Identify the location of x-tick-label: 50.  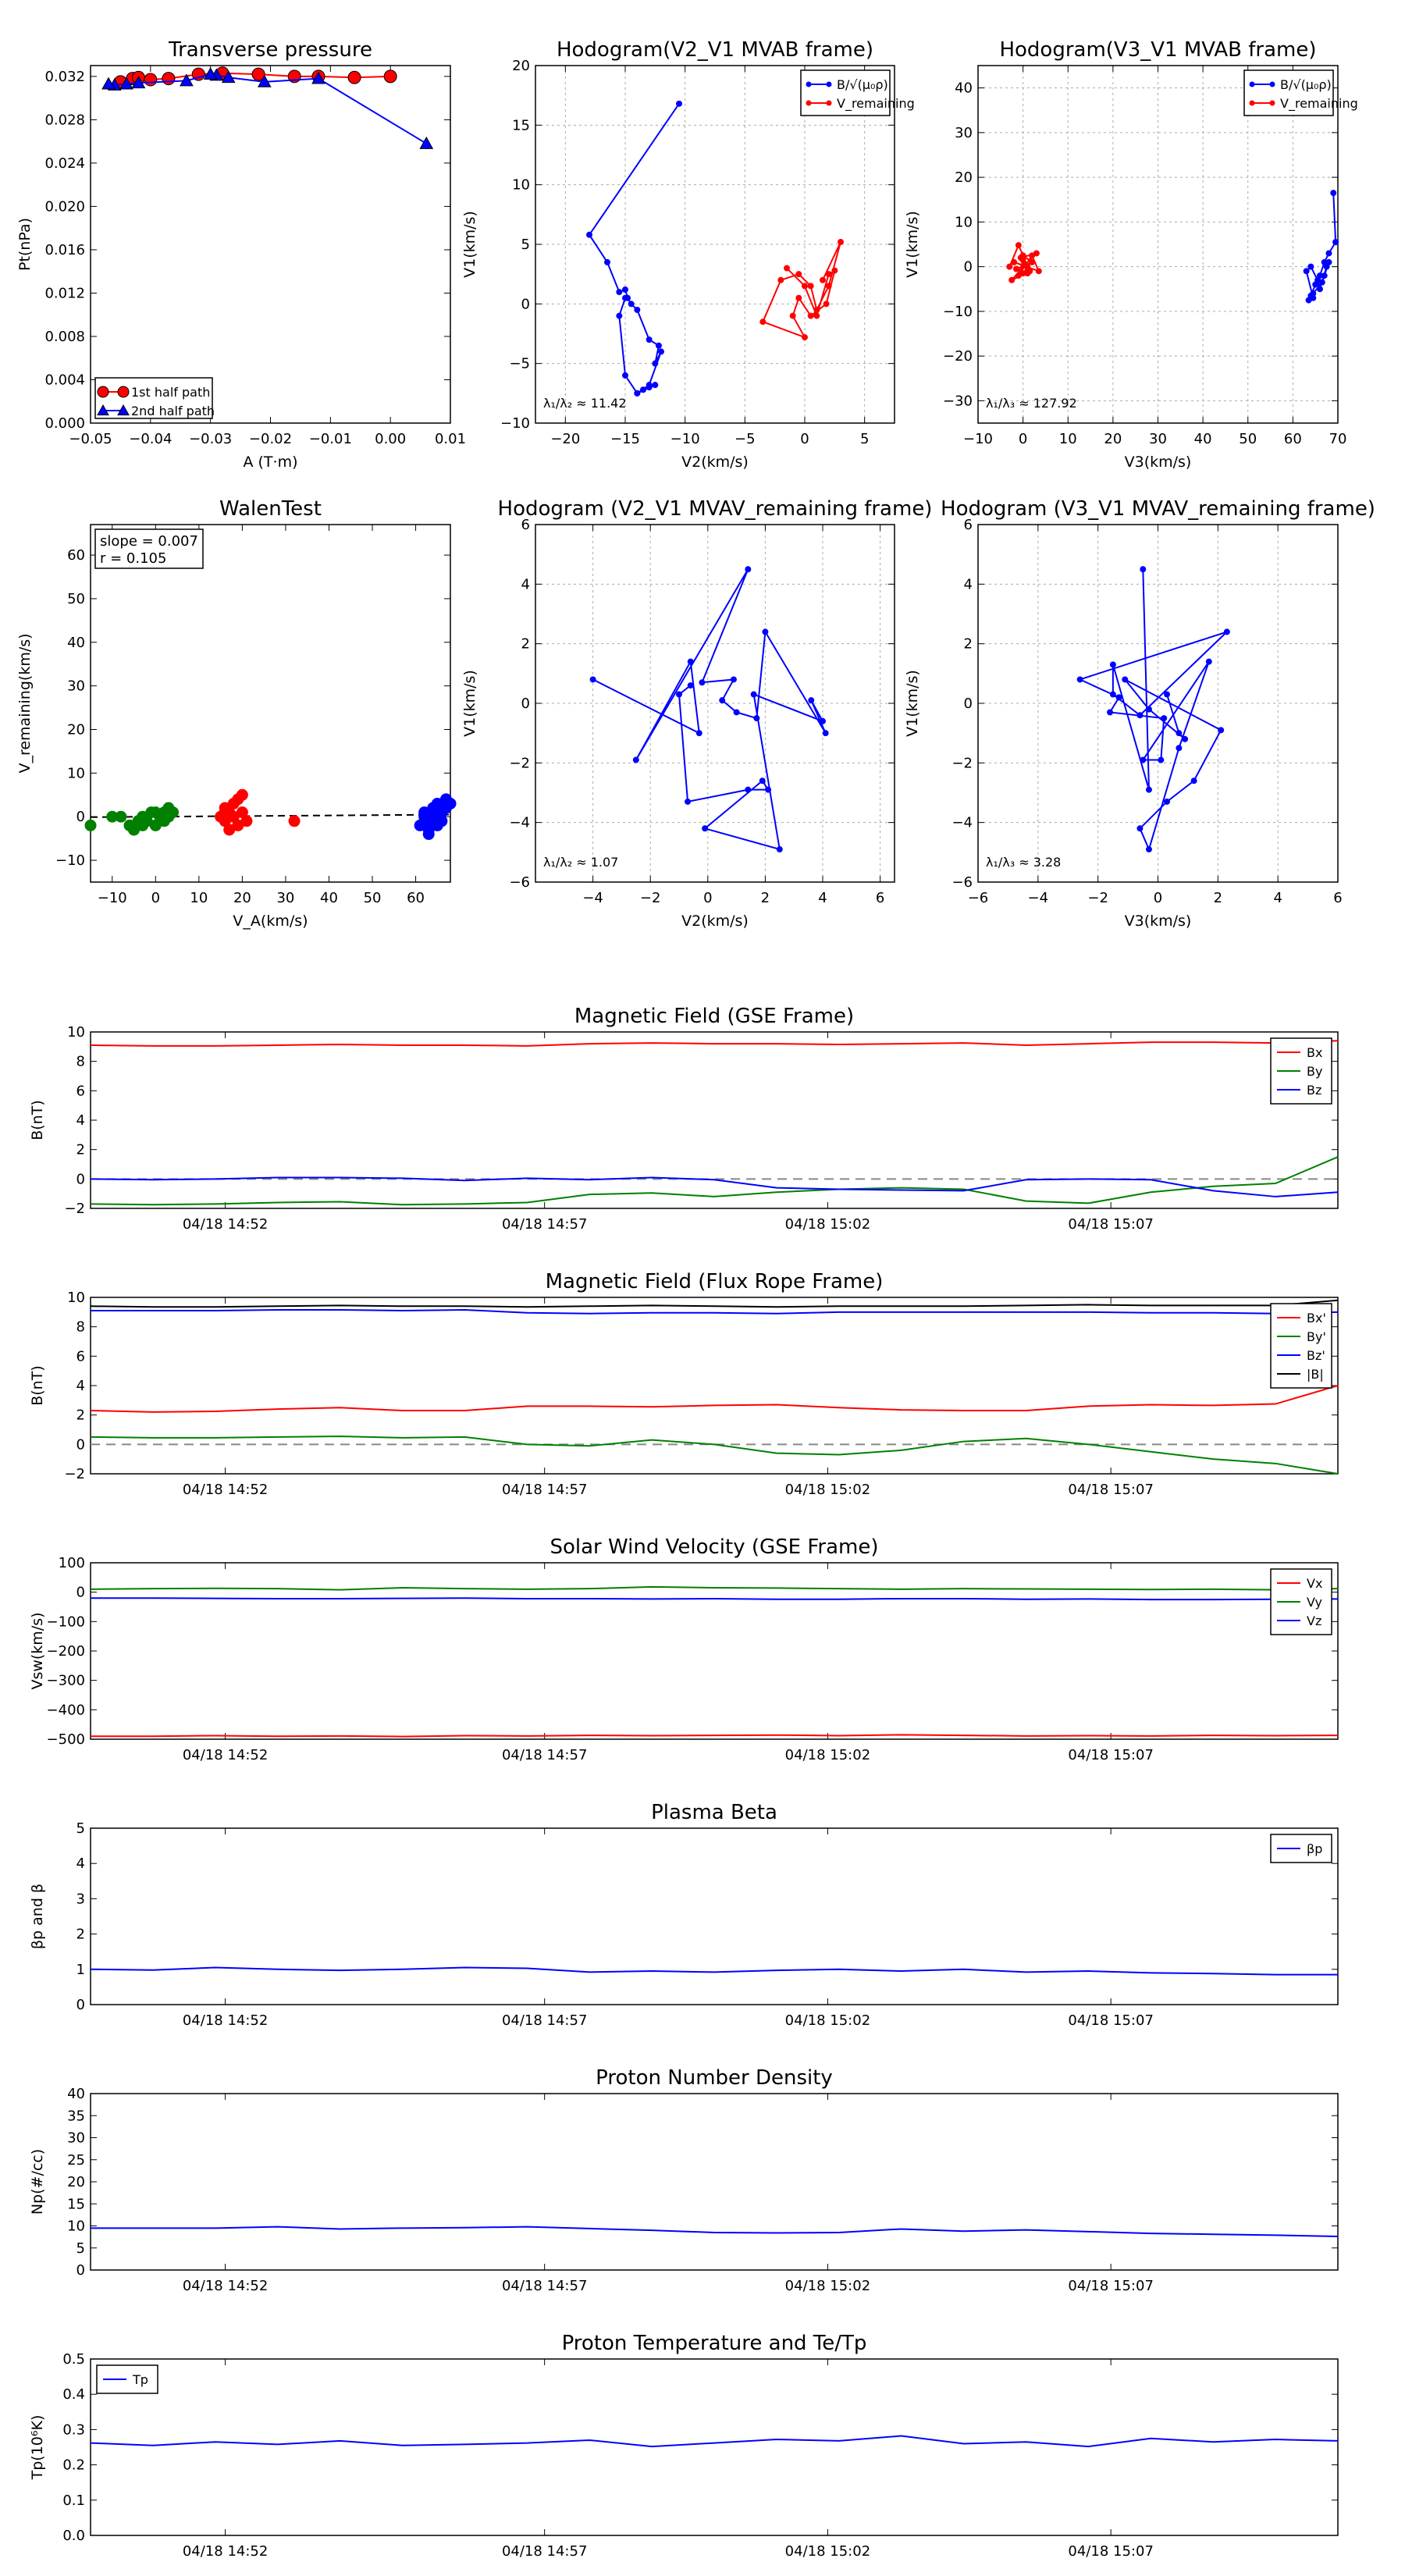
(373, 898).